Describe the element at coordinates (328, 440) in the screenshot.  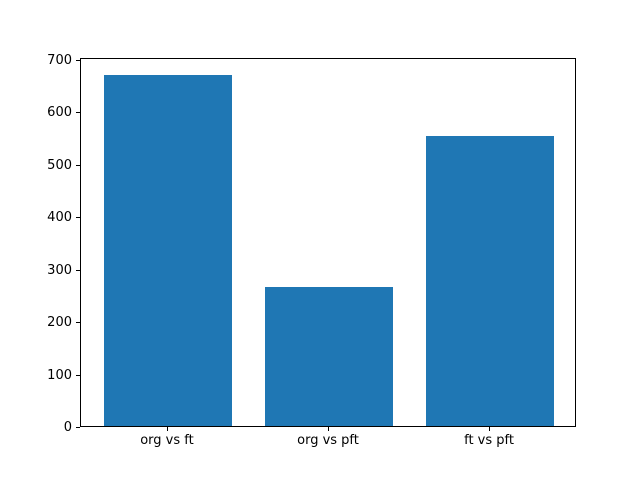
I see `x-tick-label: org vs pft` at that location.